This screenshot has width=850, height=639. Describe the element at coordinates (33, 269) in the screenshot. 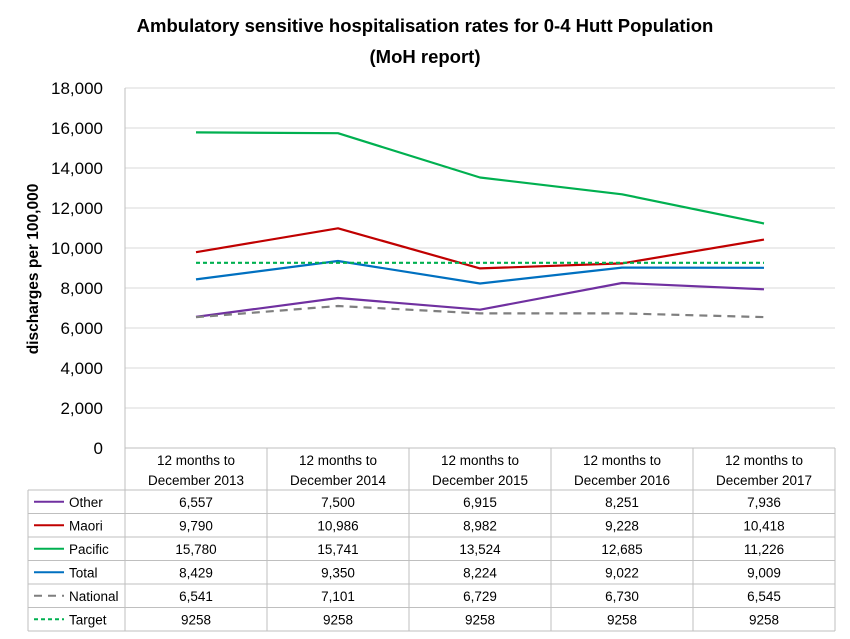

I see `y-axis-label: discharges per 100,000` at that location.